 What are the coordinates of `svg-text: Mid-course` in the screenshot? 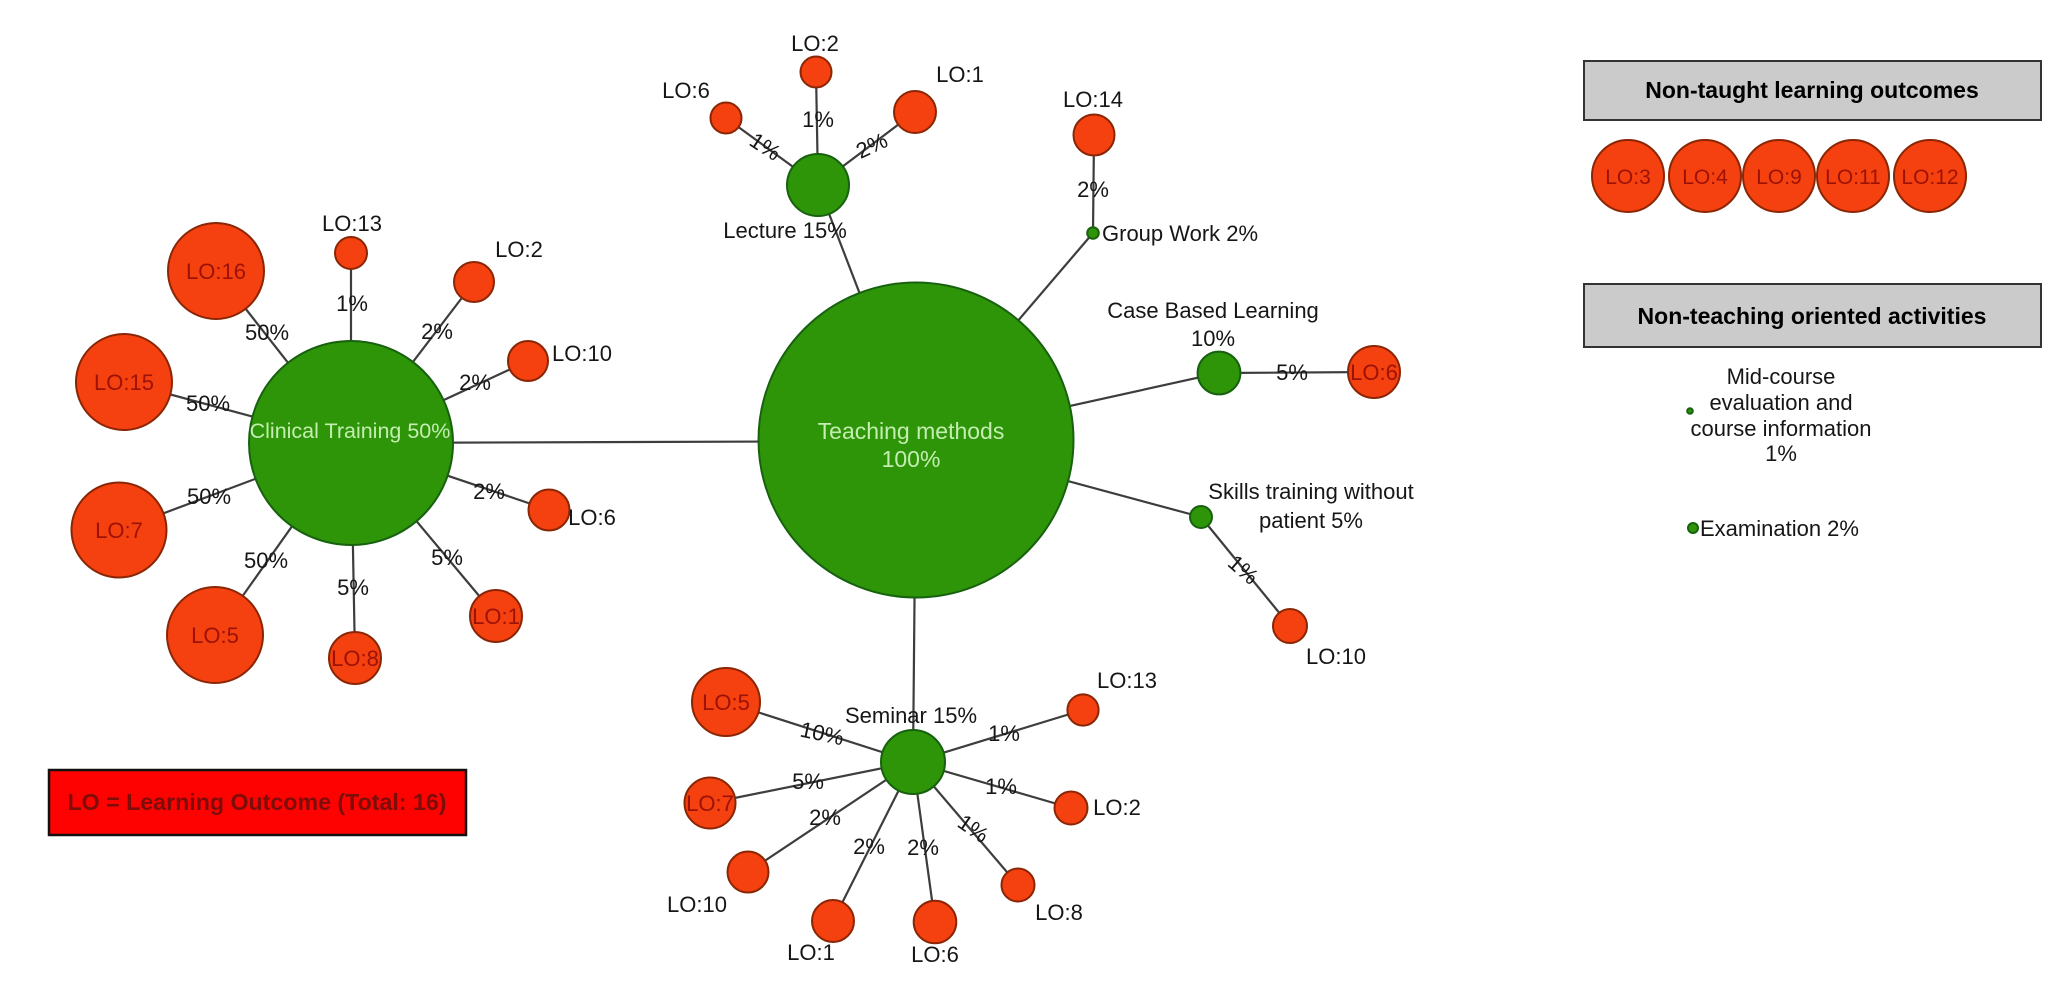 It's located at (1781, 376).